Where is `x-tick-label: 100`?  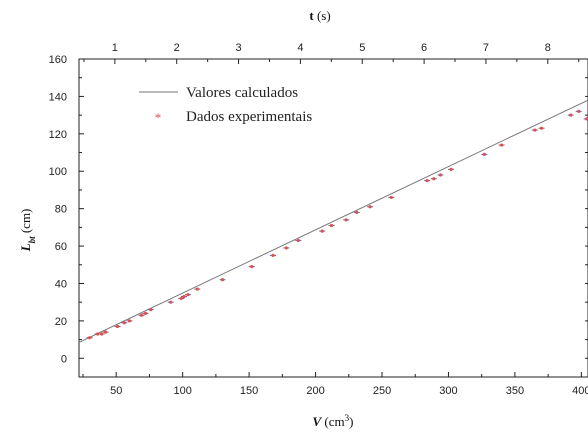 x-tick-label: 100 is located at coordinates (182, 391).